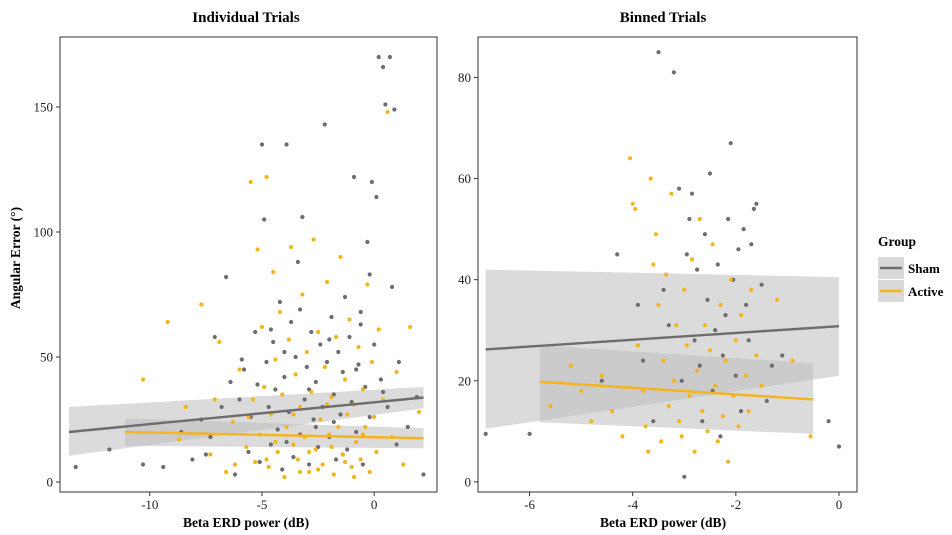 This screenshot has height=535, width=952. What do you see at coordinates (262, 504) in the screenshot?
I see `x-tick-label: -5` at bounding box center [262, 504].